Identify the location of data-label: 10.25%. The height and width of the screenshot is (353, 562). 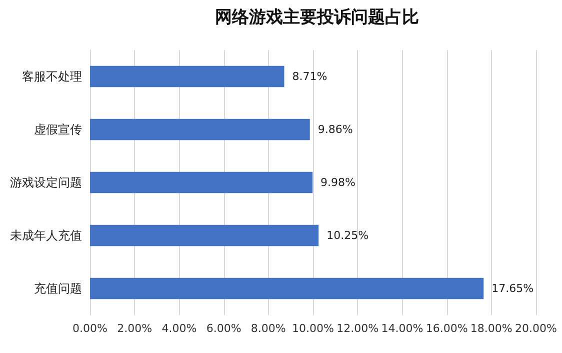
(347, 235).